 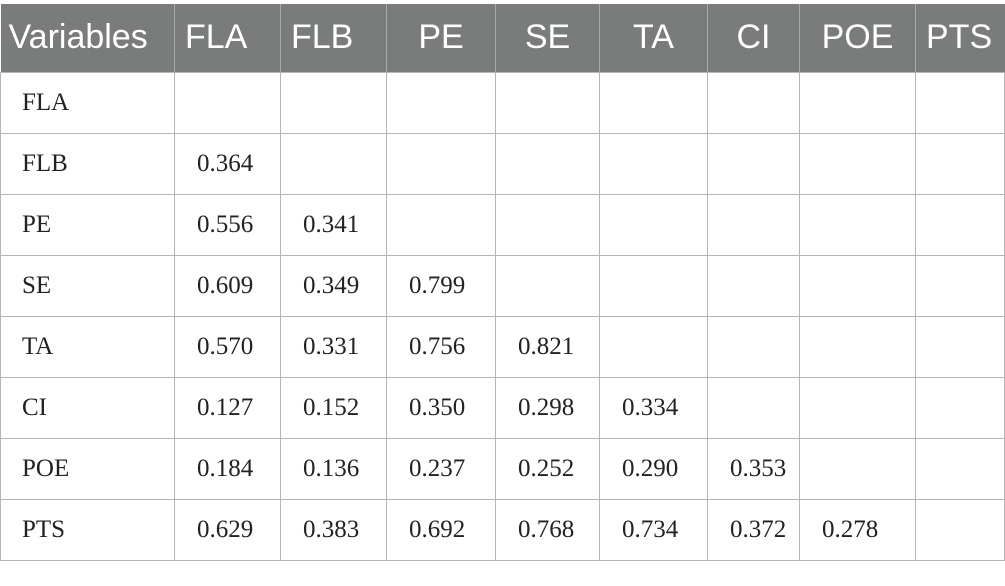 What do you see at coordinates (227, 163) in the screenshot?
I see `table-cell: 0.364` at bounding box center [227, 163].